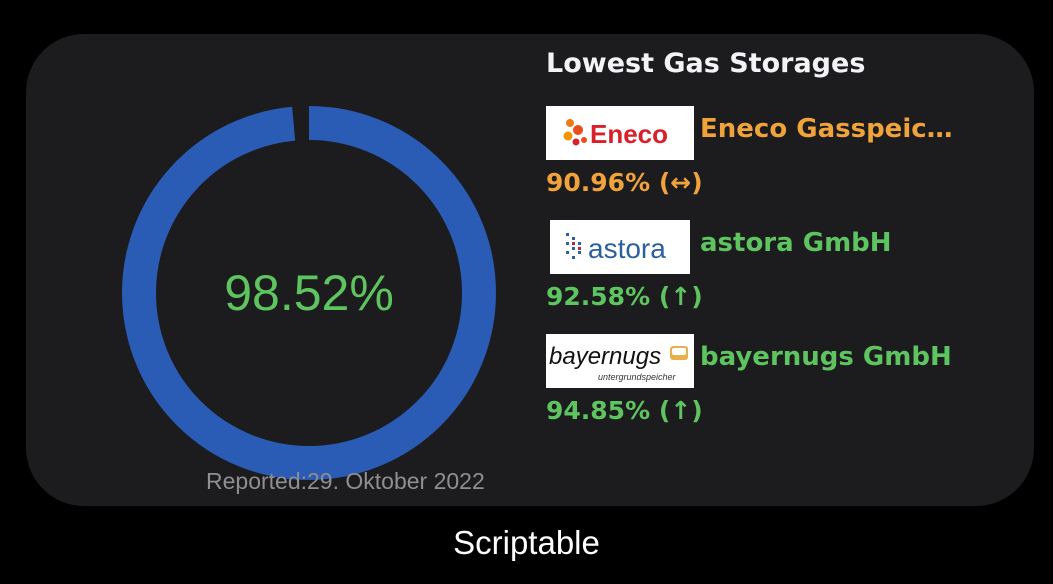 This screenshot has height=584, width=1053. Describe the element at coordinates (629, 134) in the screenshot. I see `eneco-logo-text: Eneco` at that location.